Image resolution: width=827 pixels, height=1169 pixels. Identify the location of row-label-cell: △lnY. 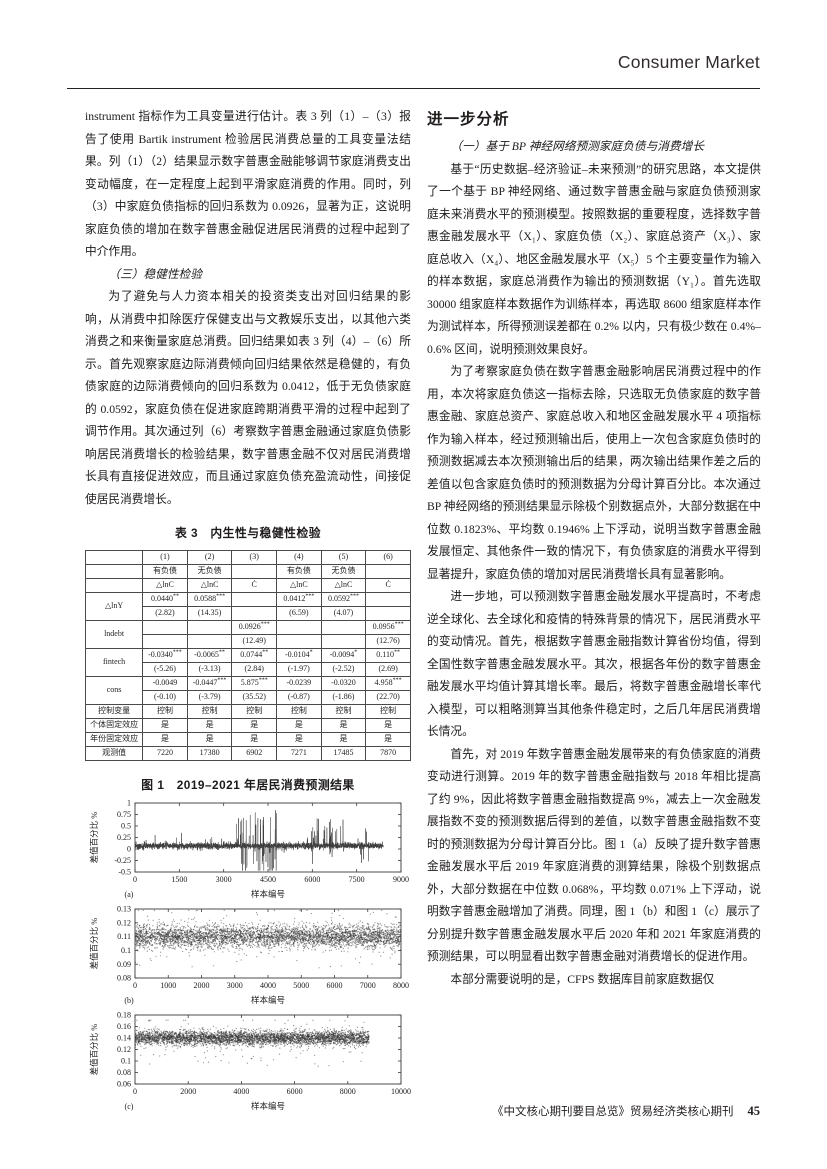
(114, 606).